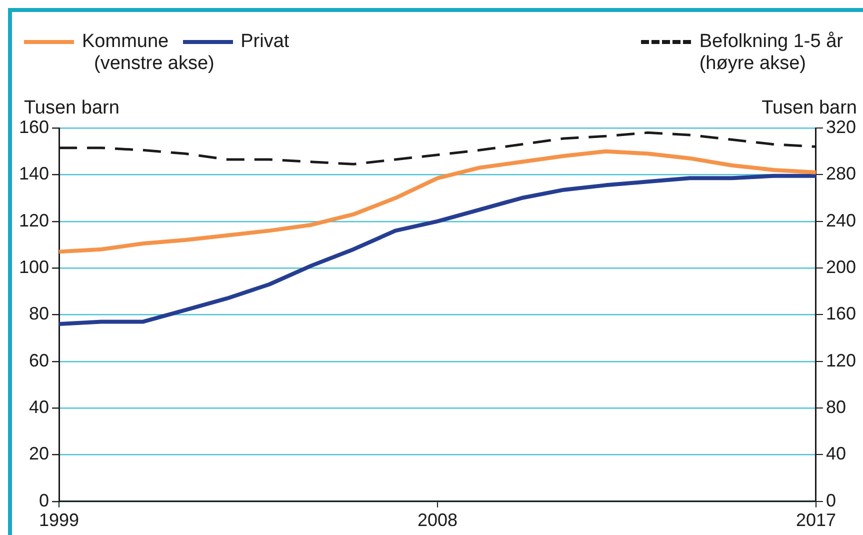 This screenshot has width=863, height=535. I want to click on y-tick-label: 60, so click(39, 360).